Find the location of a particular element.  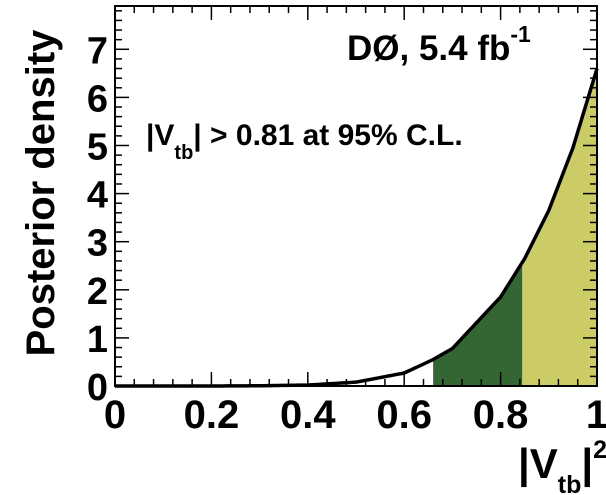

x-tick-label: 0.8 is located at coordinates (501, 415).